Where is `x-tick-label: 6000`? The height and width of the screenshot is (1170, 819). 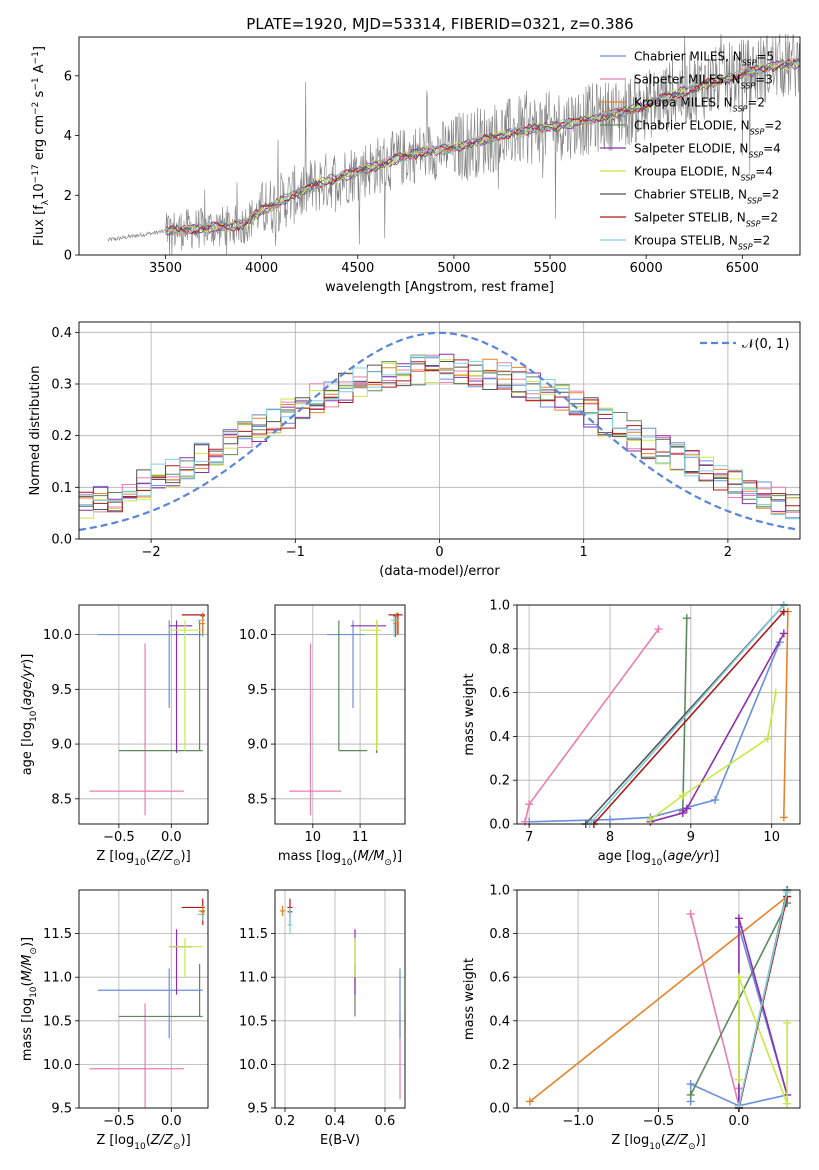
x-tick-label: 6000 is located at coordinates (646, 268).